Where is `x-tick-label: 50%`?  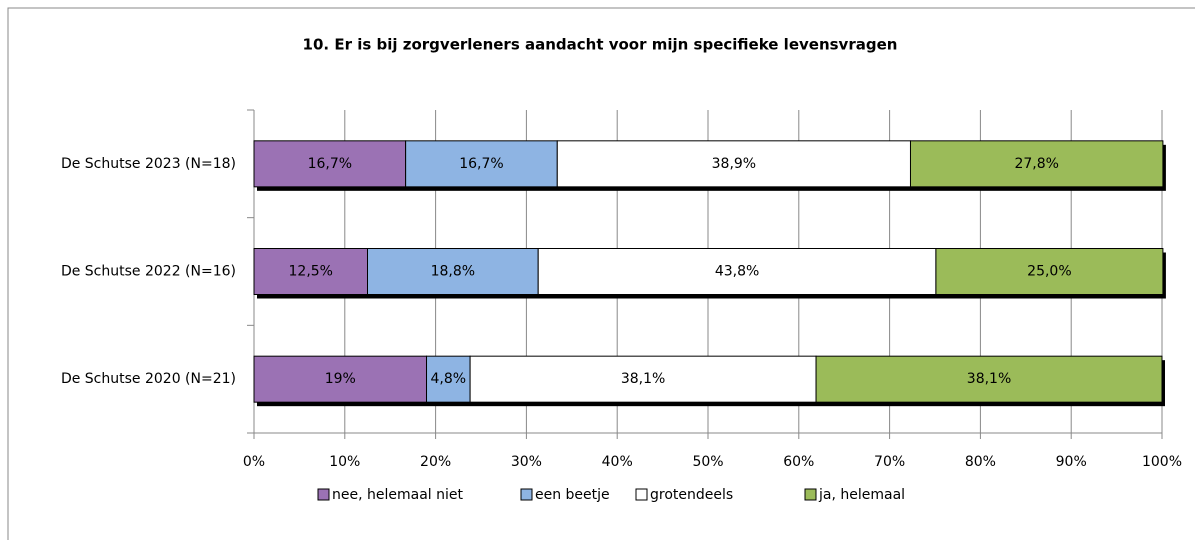
x-tick-label: 50% is located at coordinates (707, 462).